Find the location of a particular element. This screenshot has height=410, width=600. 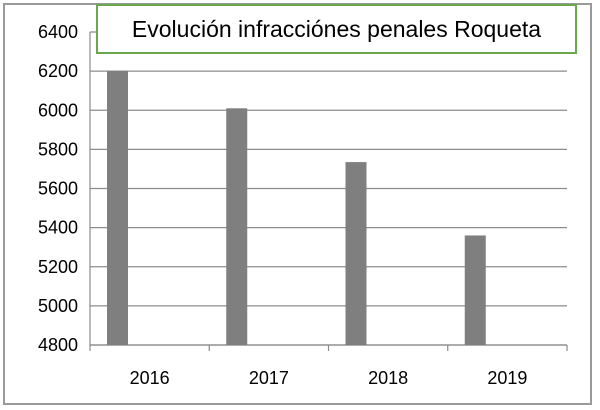

x-tick-label: 2018 is located at coordinates (388, 378).